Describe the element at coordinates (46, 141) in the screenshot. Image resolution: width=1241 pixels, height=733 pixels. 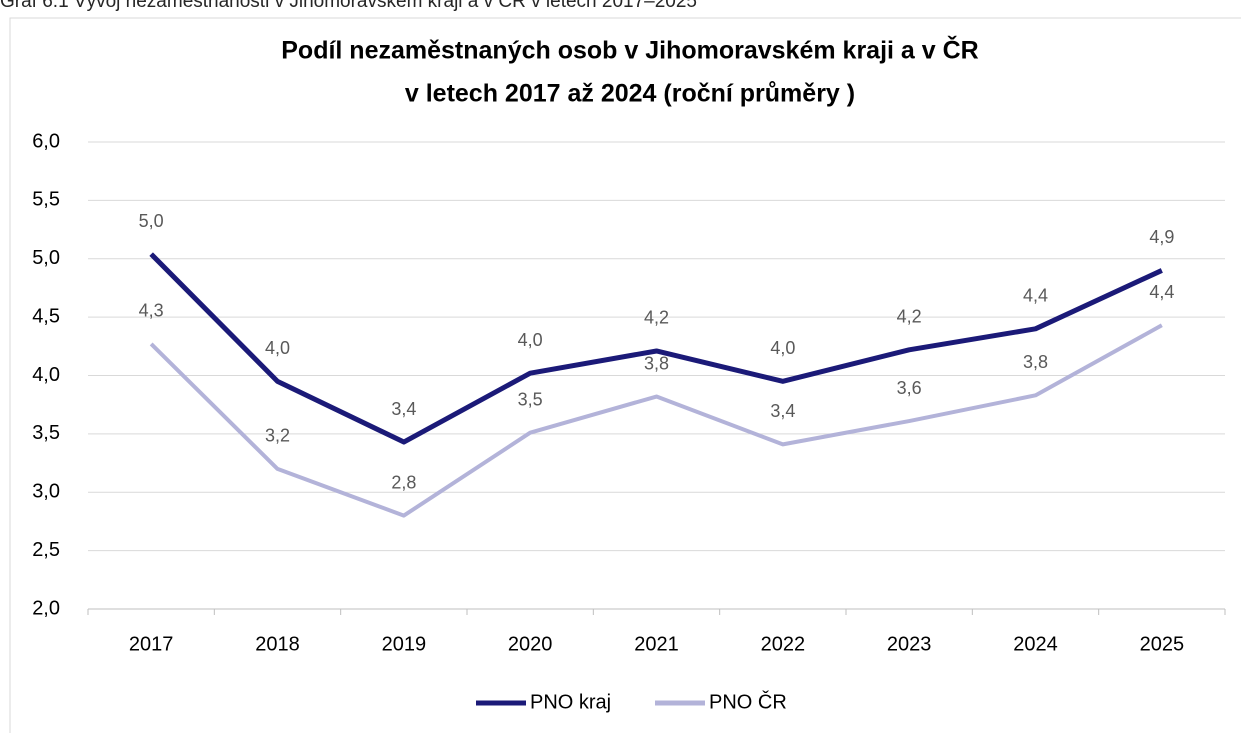
I see `y-tick-label: 6,0` at that location.